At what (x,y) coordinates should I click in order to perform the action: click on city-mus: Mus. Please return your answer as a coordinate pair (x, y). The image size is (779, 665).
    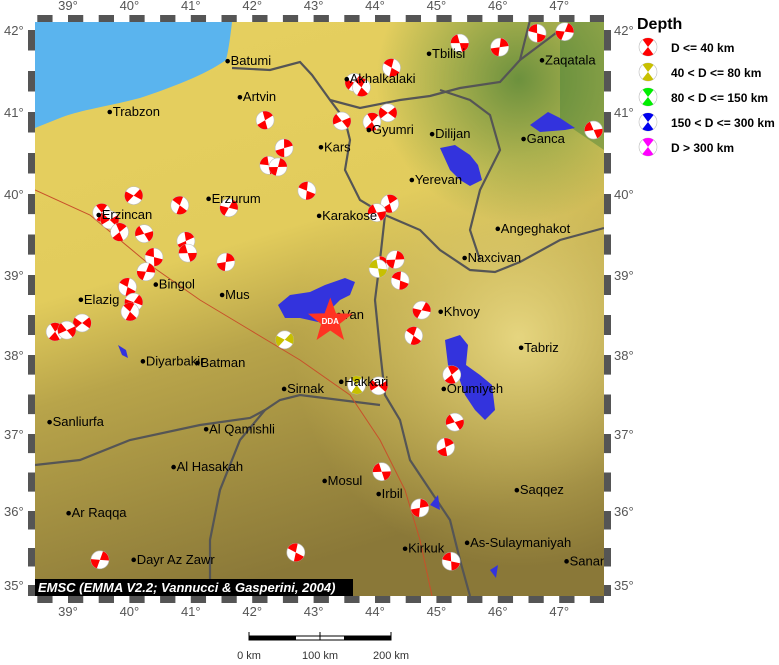
    Looking at the image, I should click on (234, 294).